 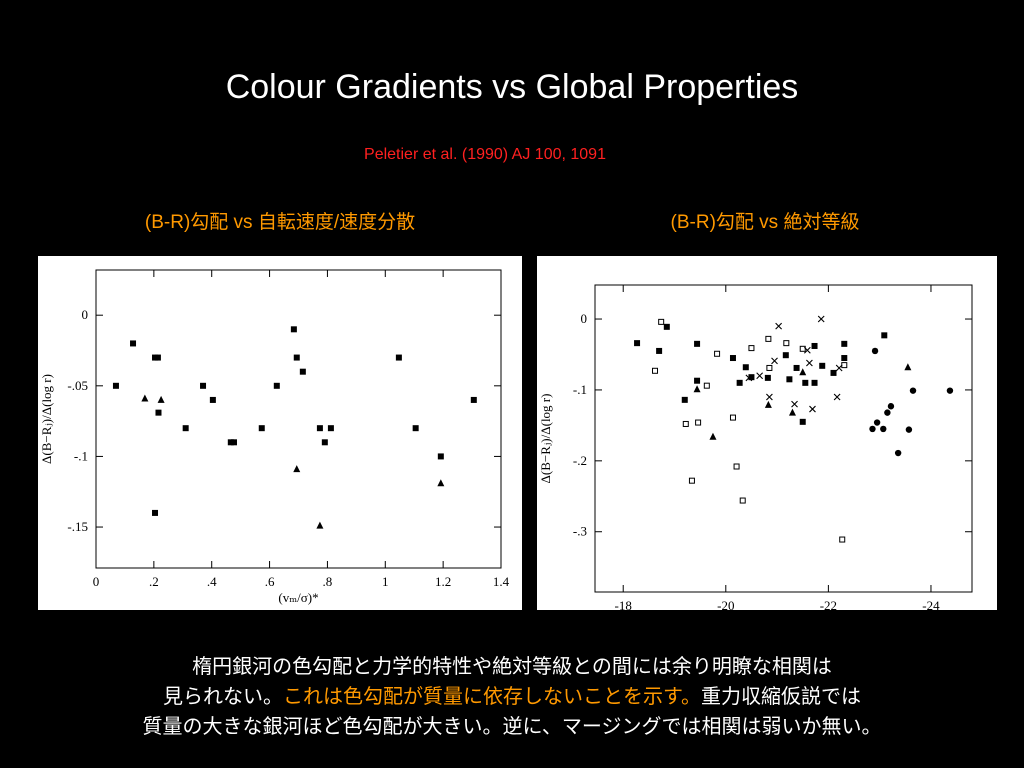 What do you see at coordinates (931, 605) in the screenshot?
I see `x-tick-label: -24` at bounding box center [931, 605].